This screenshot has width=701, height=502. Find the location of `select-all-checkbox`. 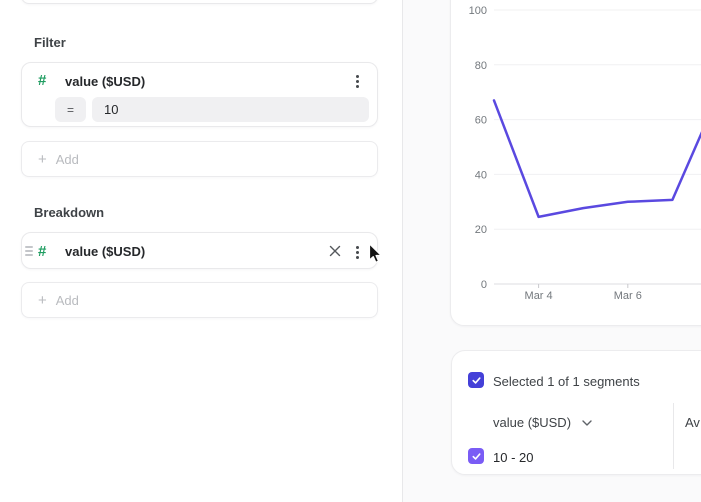

select-all-checkbox is located at coordinates (476, 380).